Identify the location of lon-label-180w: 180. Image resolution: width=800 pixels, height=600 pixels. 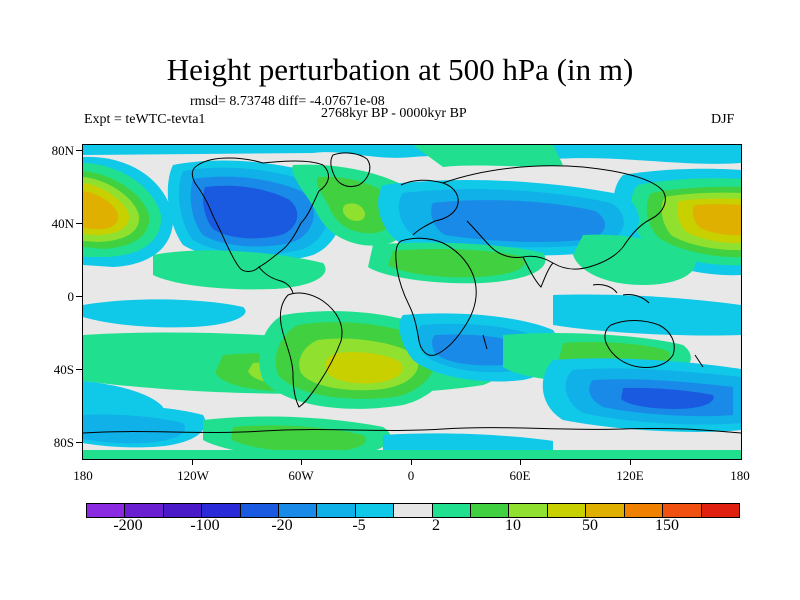
(83, 475).